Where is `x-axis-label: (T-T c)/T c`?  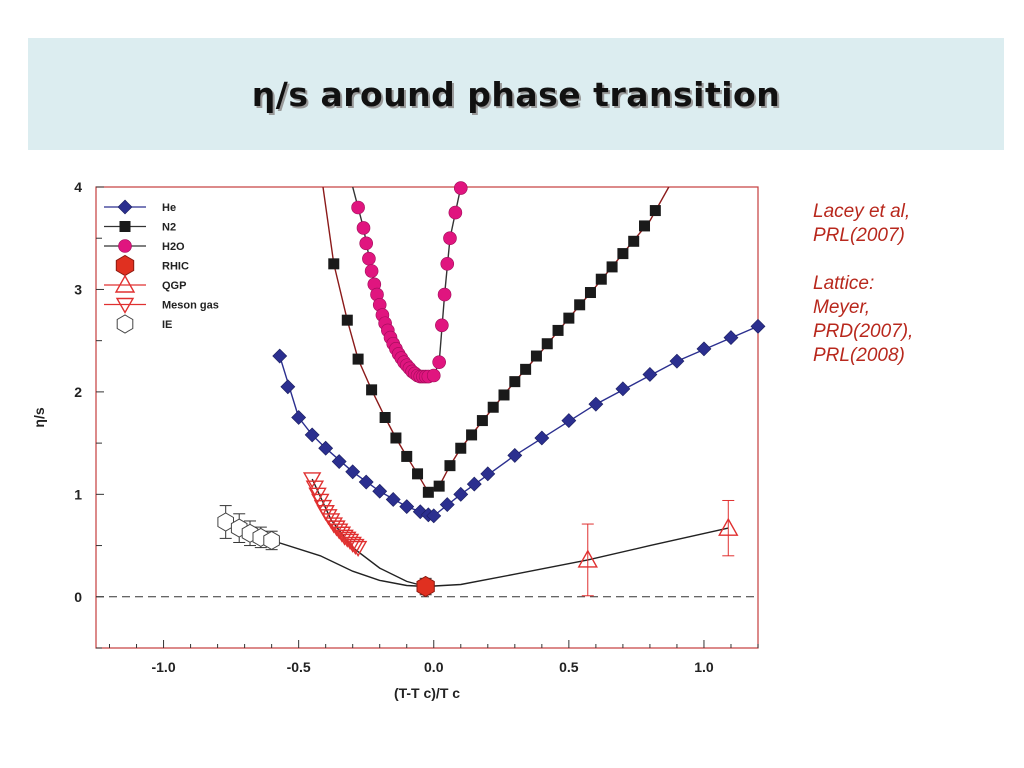 x-axis-label: (T-T c)/T c is located at coordinates (427, 693).